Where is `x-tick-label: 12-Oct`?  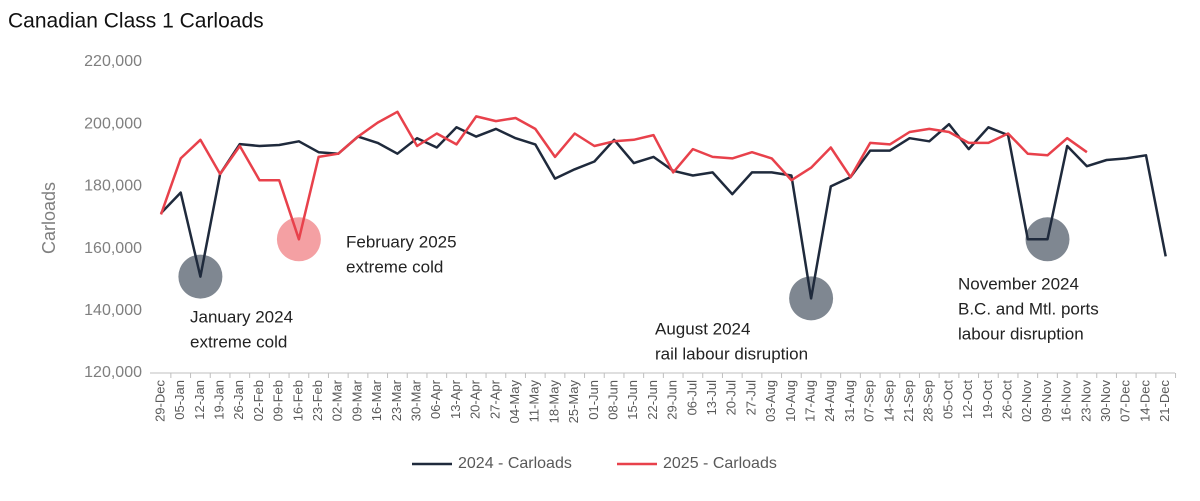 x-tick-label: 12-Oct is located at coordinates (967, 399).